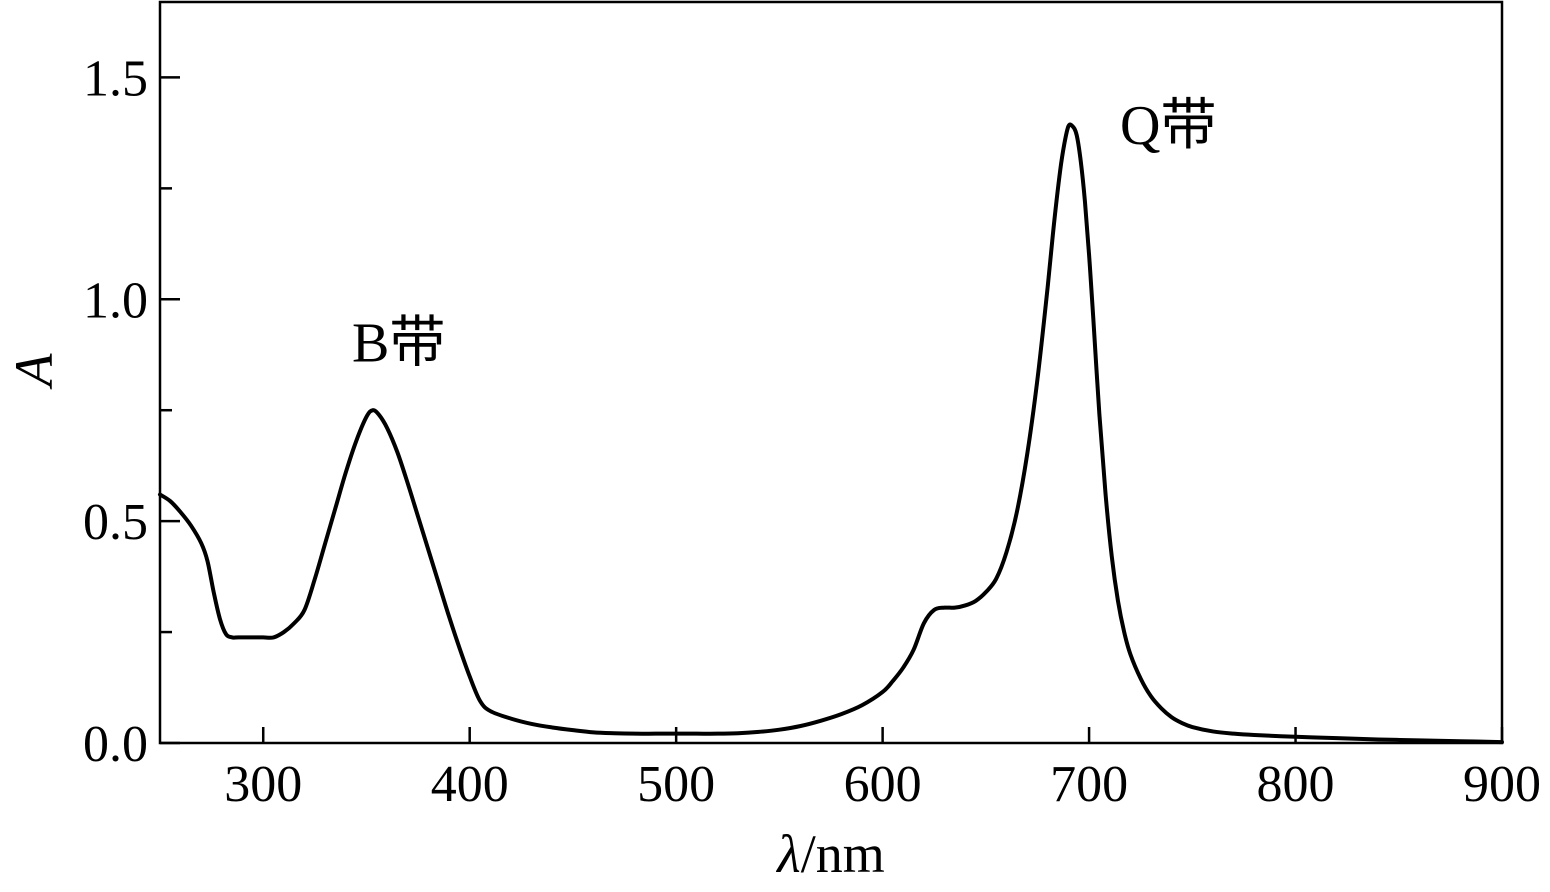  I want to click on x-tick-label: 700, so click(1089, 784).